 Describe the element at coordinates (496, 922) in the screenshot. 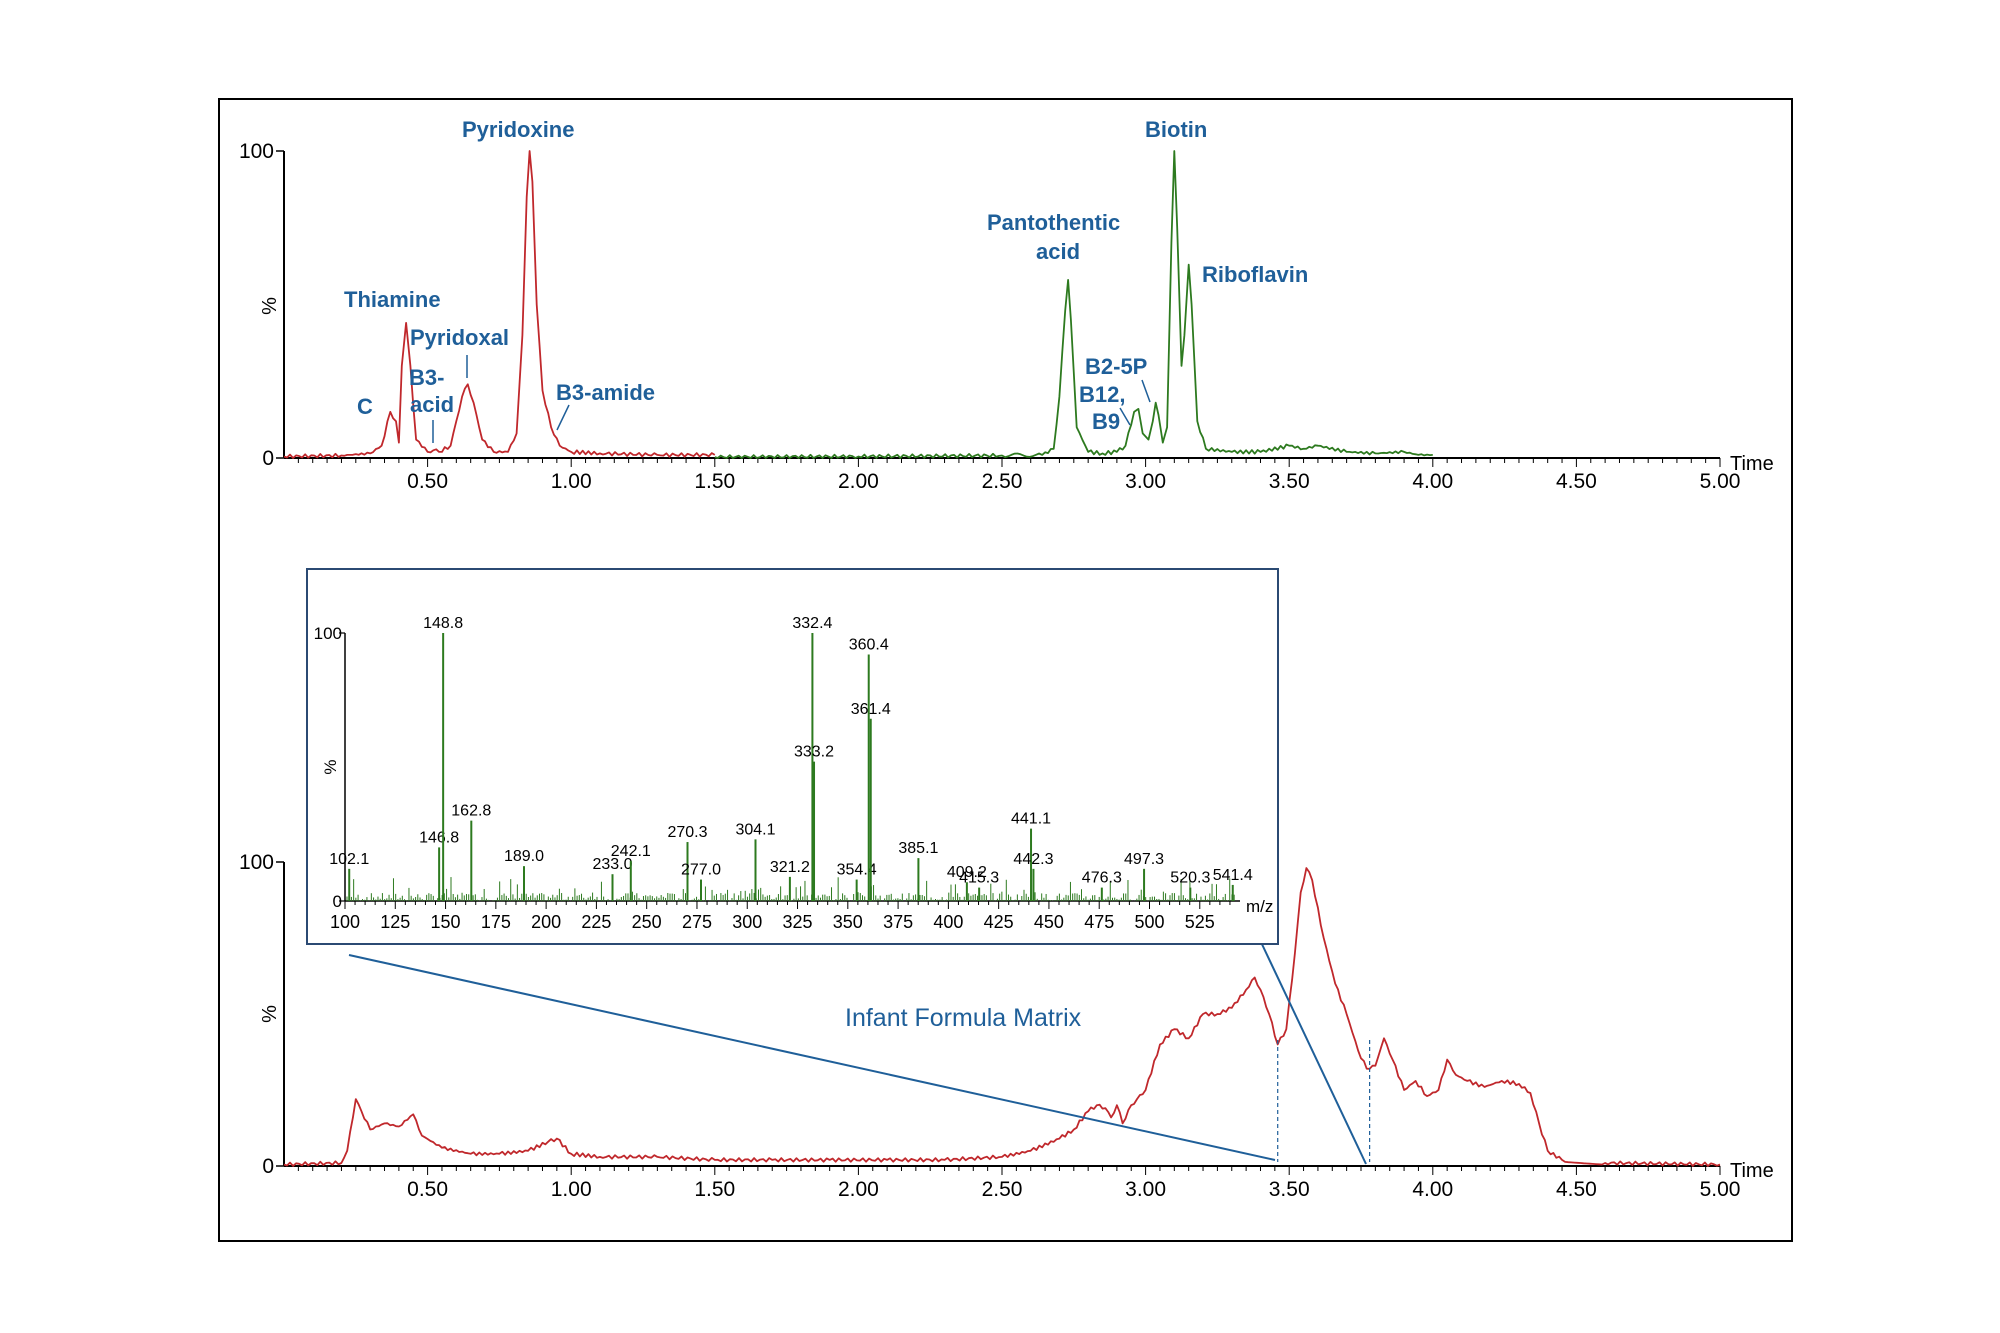

I see `inset-x-tick-label: 175` at that location.